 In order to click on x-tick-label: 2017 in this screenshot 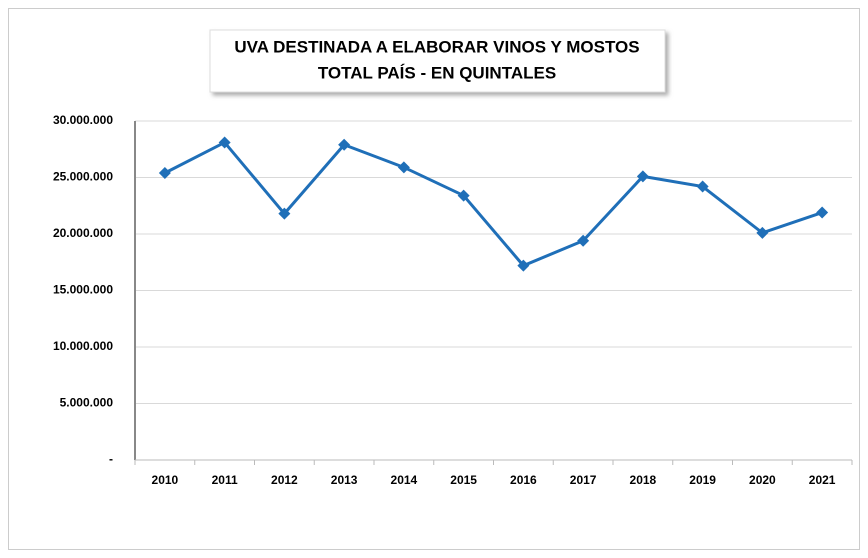, I will do `click(583, 480)`.